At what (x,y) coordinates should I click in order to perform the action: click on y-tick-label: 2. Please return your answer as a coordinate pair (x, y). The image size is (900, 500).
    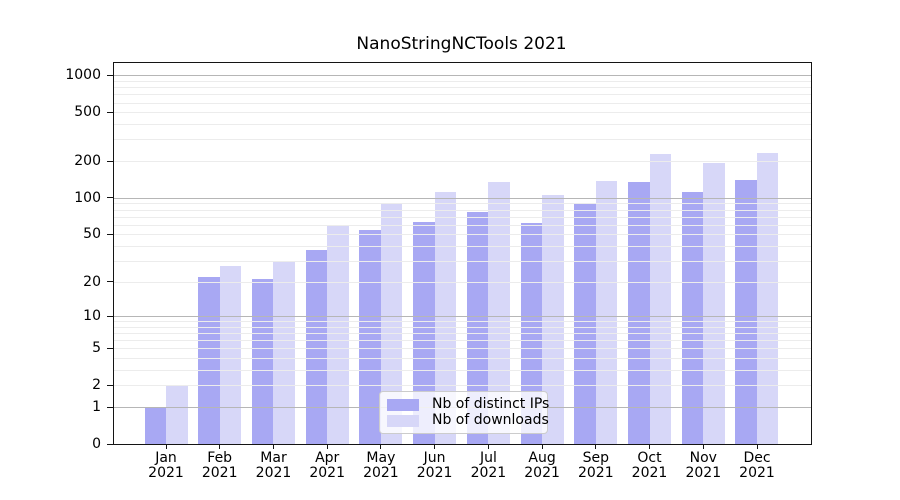
    Looking at the image, I should click on (96, 385).